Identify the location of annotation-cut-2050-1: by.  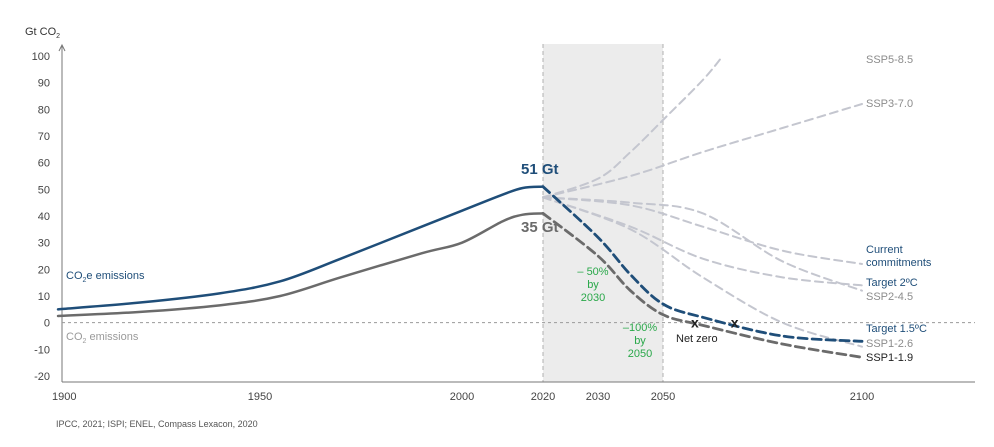
(640, 341).